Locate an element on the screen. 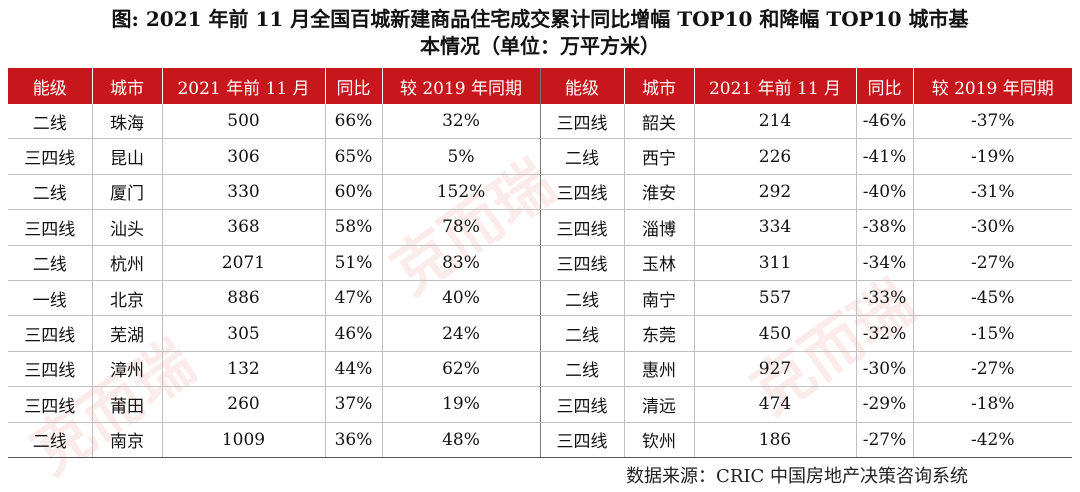 This screenshot has height=492, width=1080. header-volume-left: 2021 年前 11 月 is located at coordinates (243, 86).